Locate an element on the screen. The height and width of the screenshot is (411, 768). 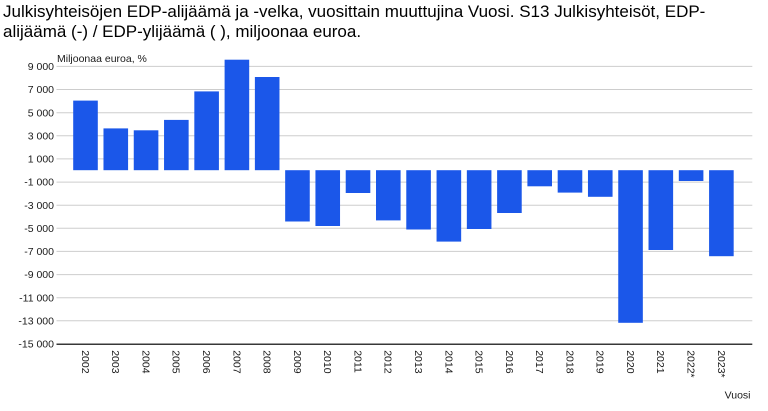
svg-text: 2014 is located at coordinates (448, 362).